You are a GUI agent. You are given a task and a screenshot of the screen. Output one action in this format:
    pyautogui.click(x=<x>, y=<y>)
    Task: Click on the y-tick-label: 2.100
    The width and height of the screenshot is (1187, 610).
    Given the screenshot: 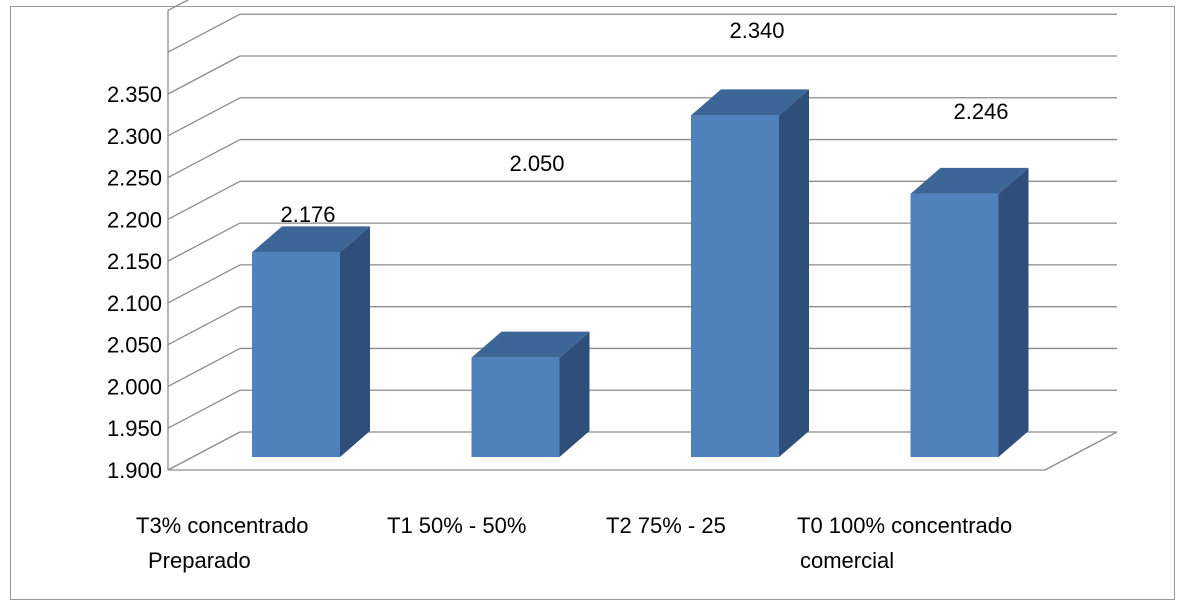 What is the action you would take?
    pyautogui.click(x=134, y=303)
    